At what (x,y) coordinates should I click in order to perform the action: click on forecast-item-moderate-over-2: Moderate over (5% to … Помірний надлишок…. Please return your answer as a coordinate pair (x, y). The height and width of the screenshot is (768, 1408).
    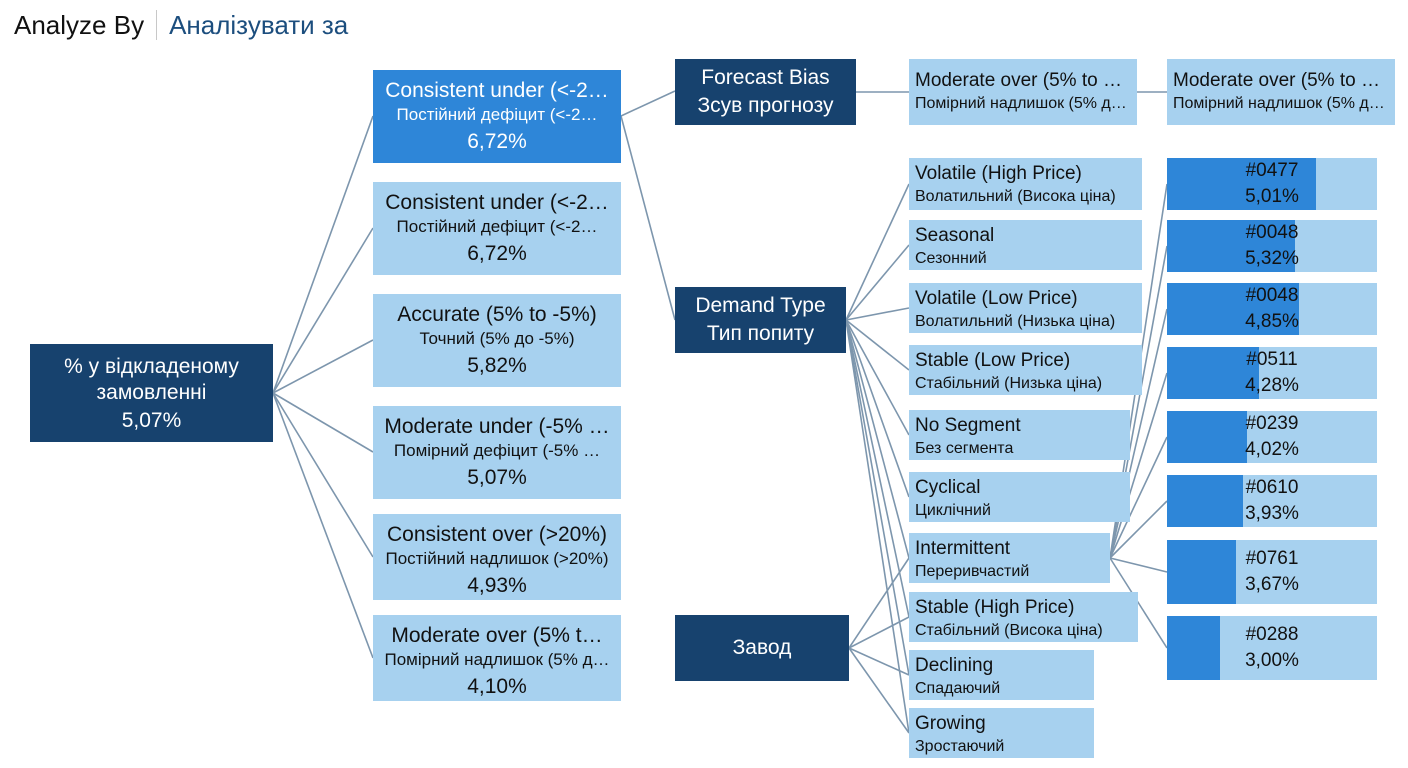
    Looking at the image, I should click on (1281, 92).